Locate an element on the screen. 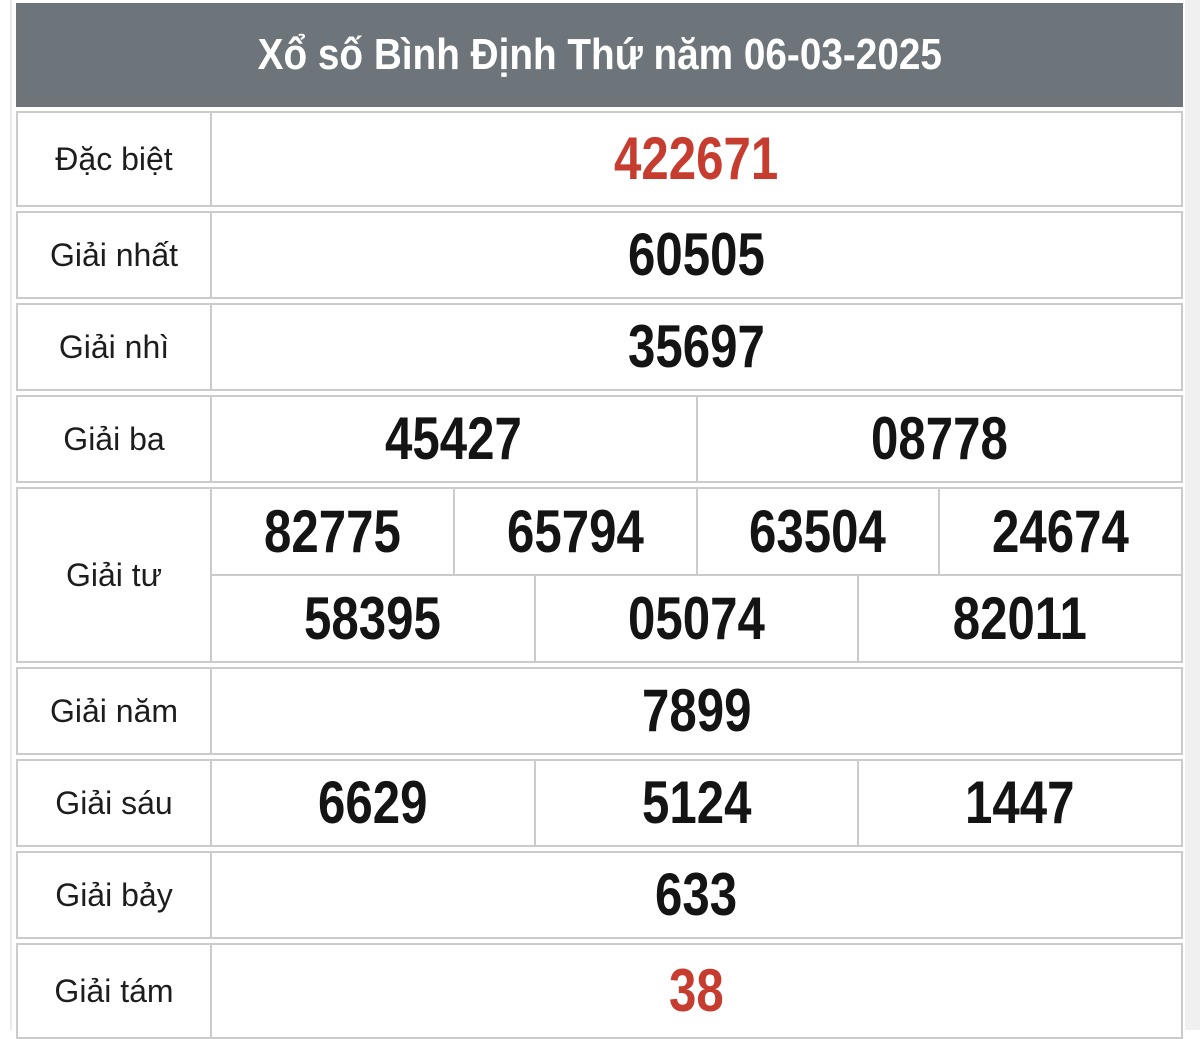 This screenshot has width=1200, height=1039. prize-number-cell: 82775 is located at coordinates (332, 531).